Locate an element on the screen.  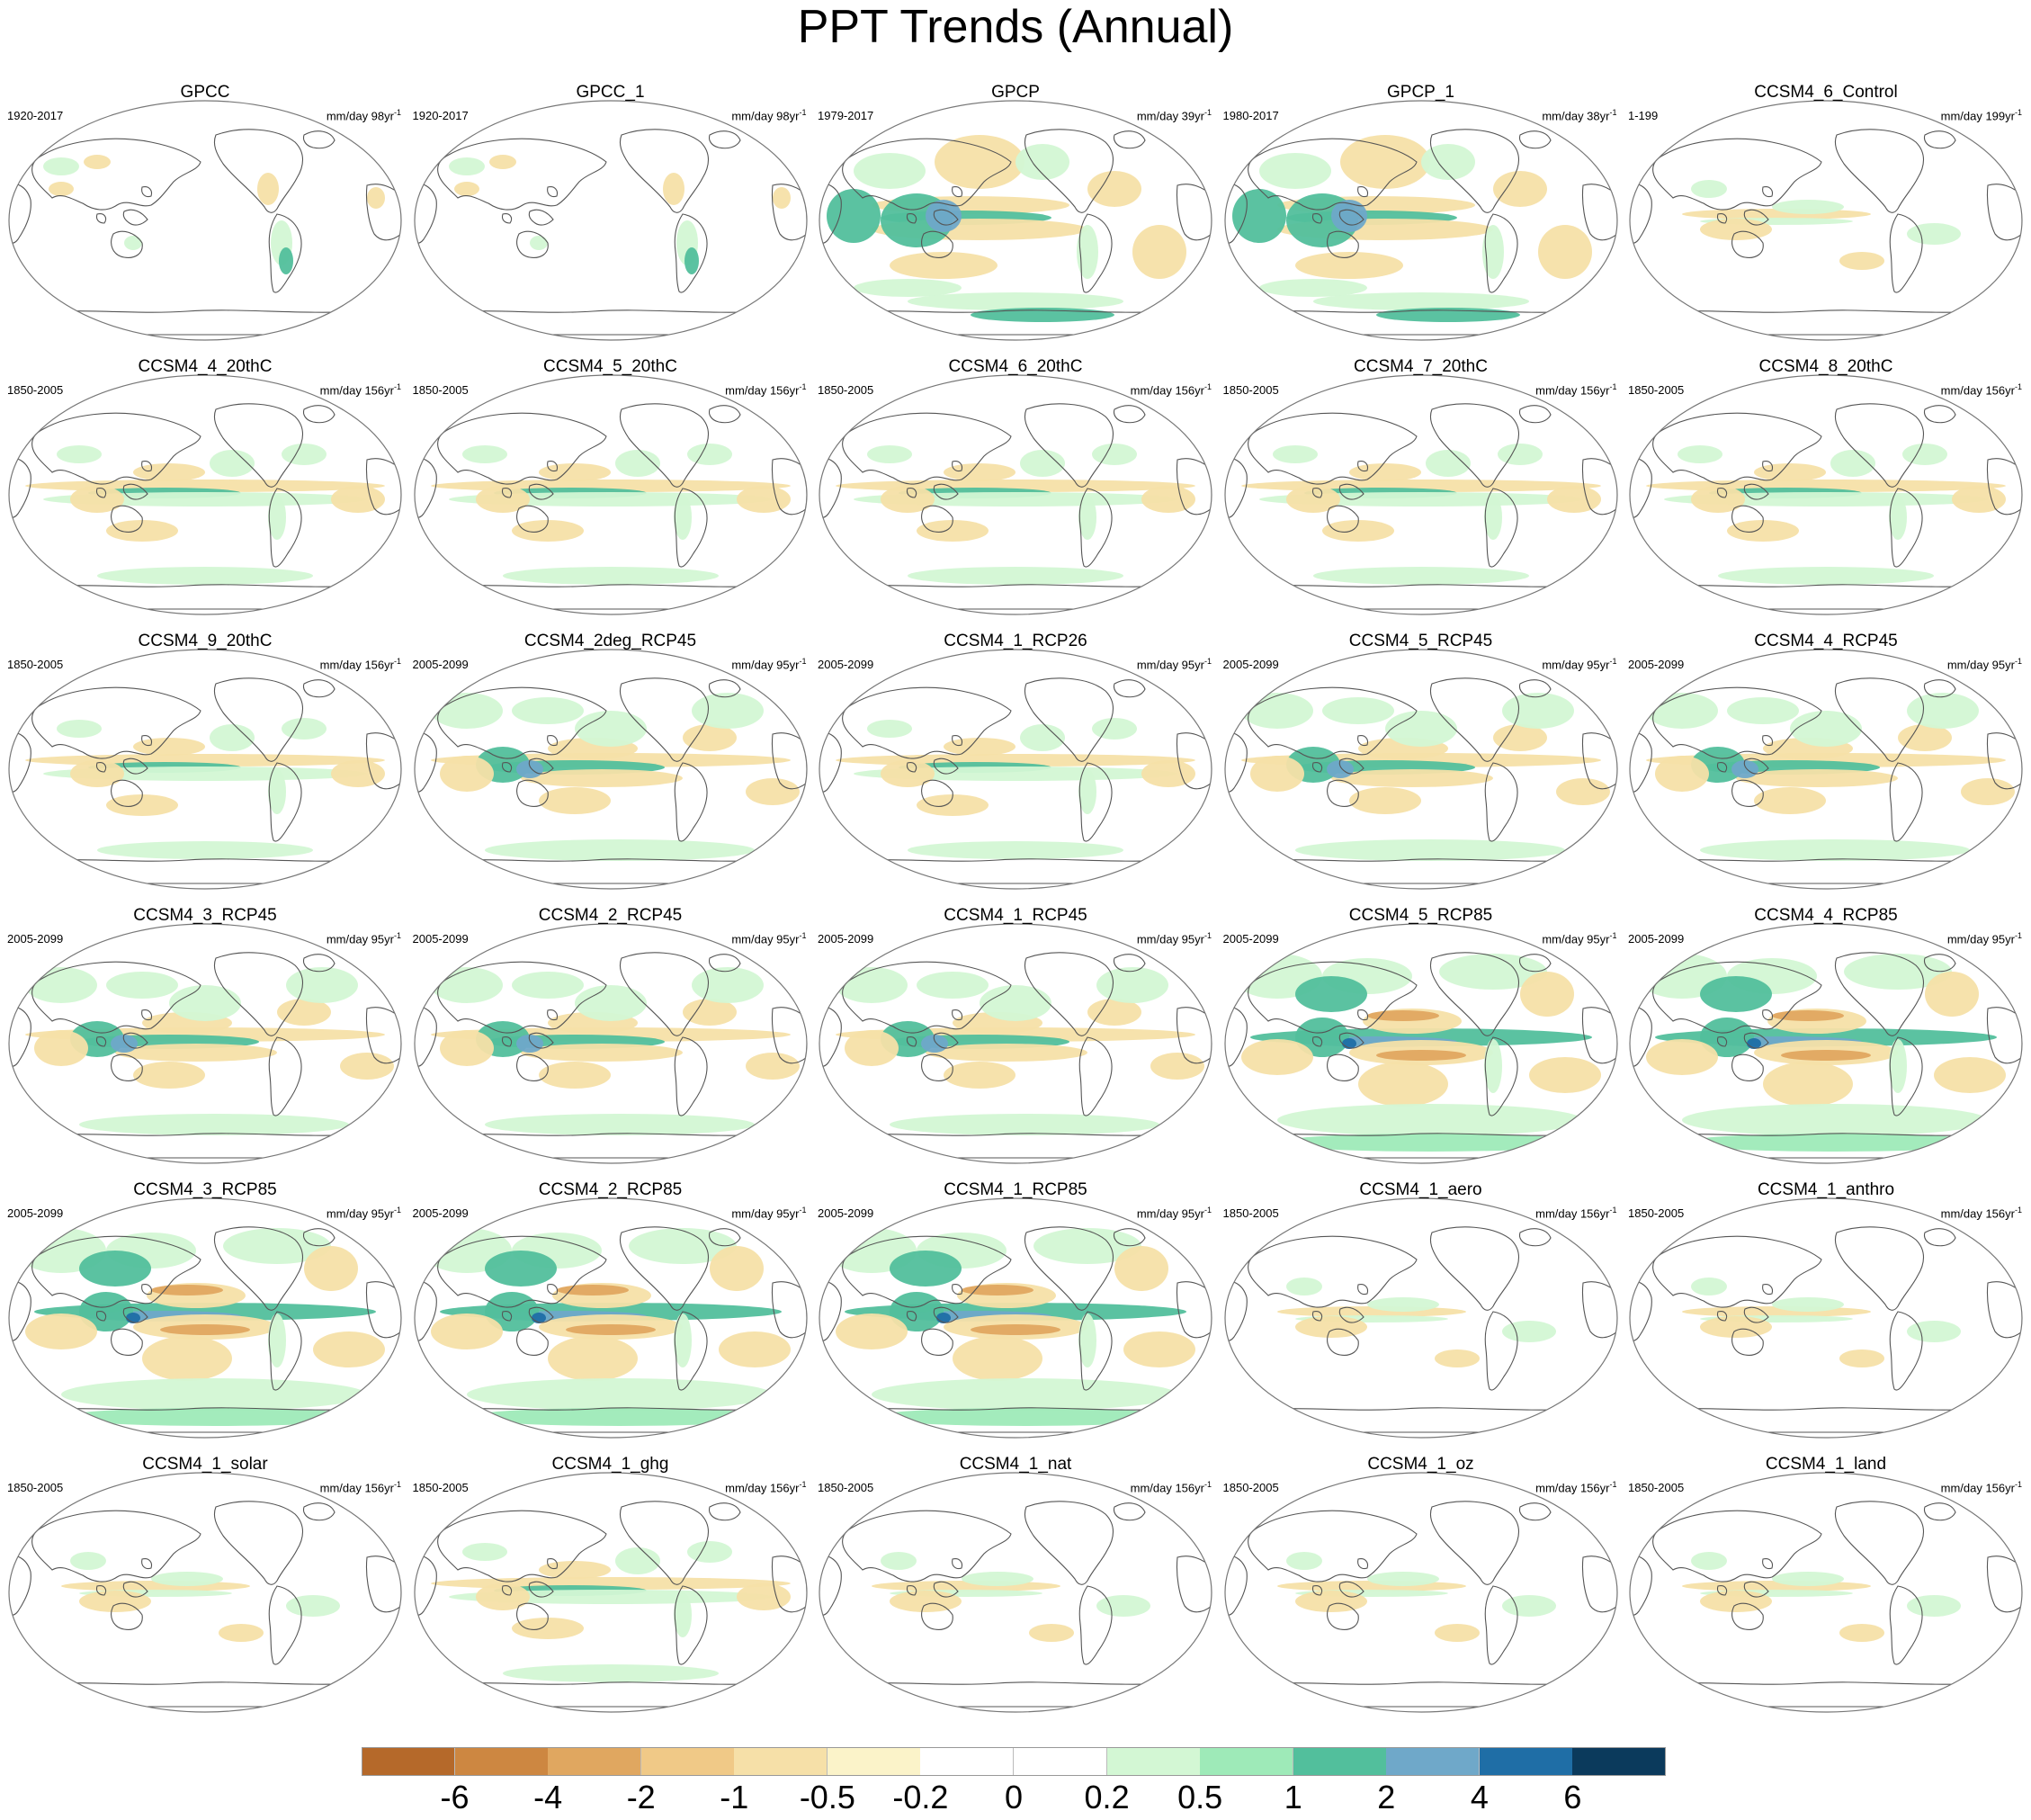
panel-units: mm/day 156yr-1 is located at coordinates (1981, 1486).